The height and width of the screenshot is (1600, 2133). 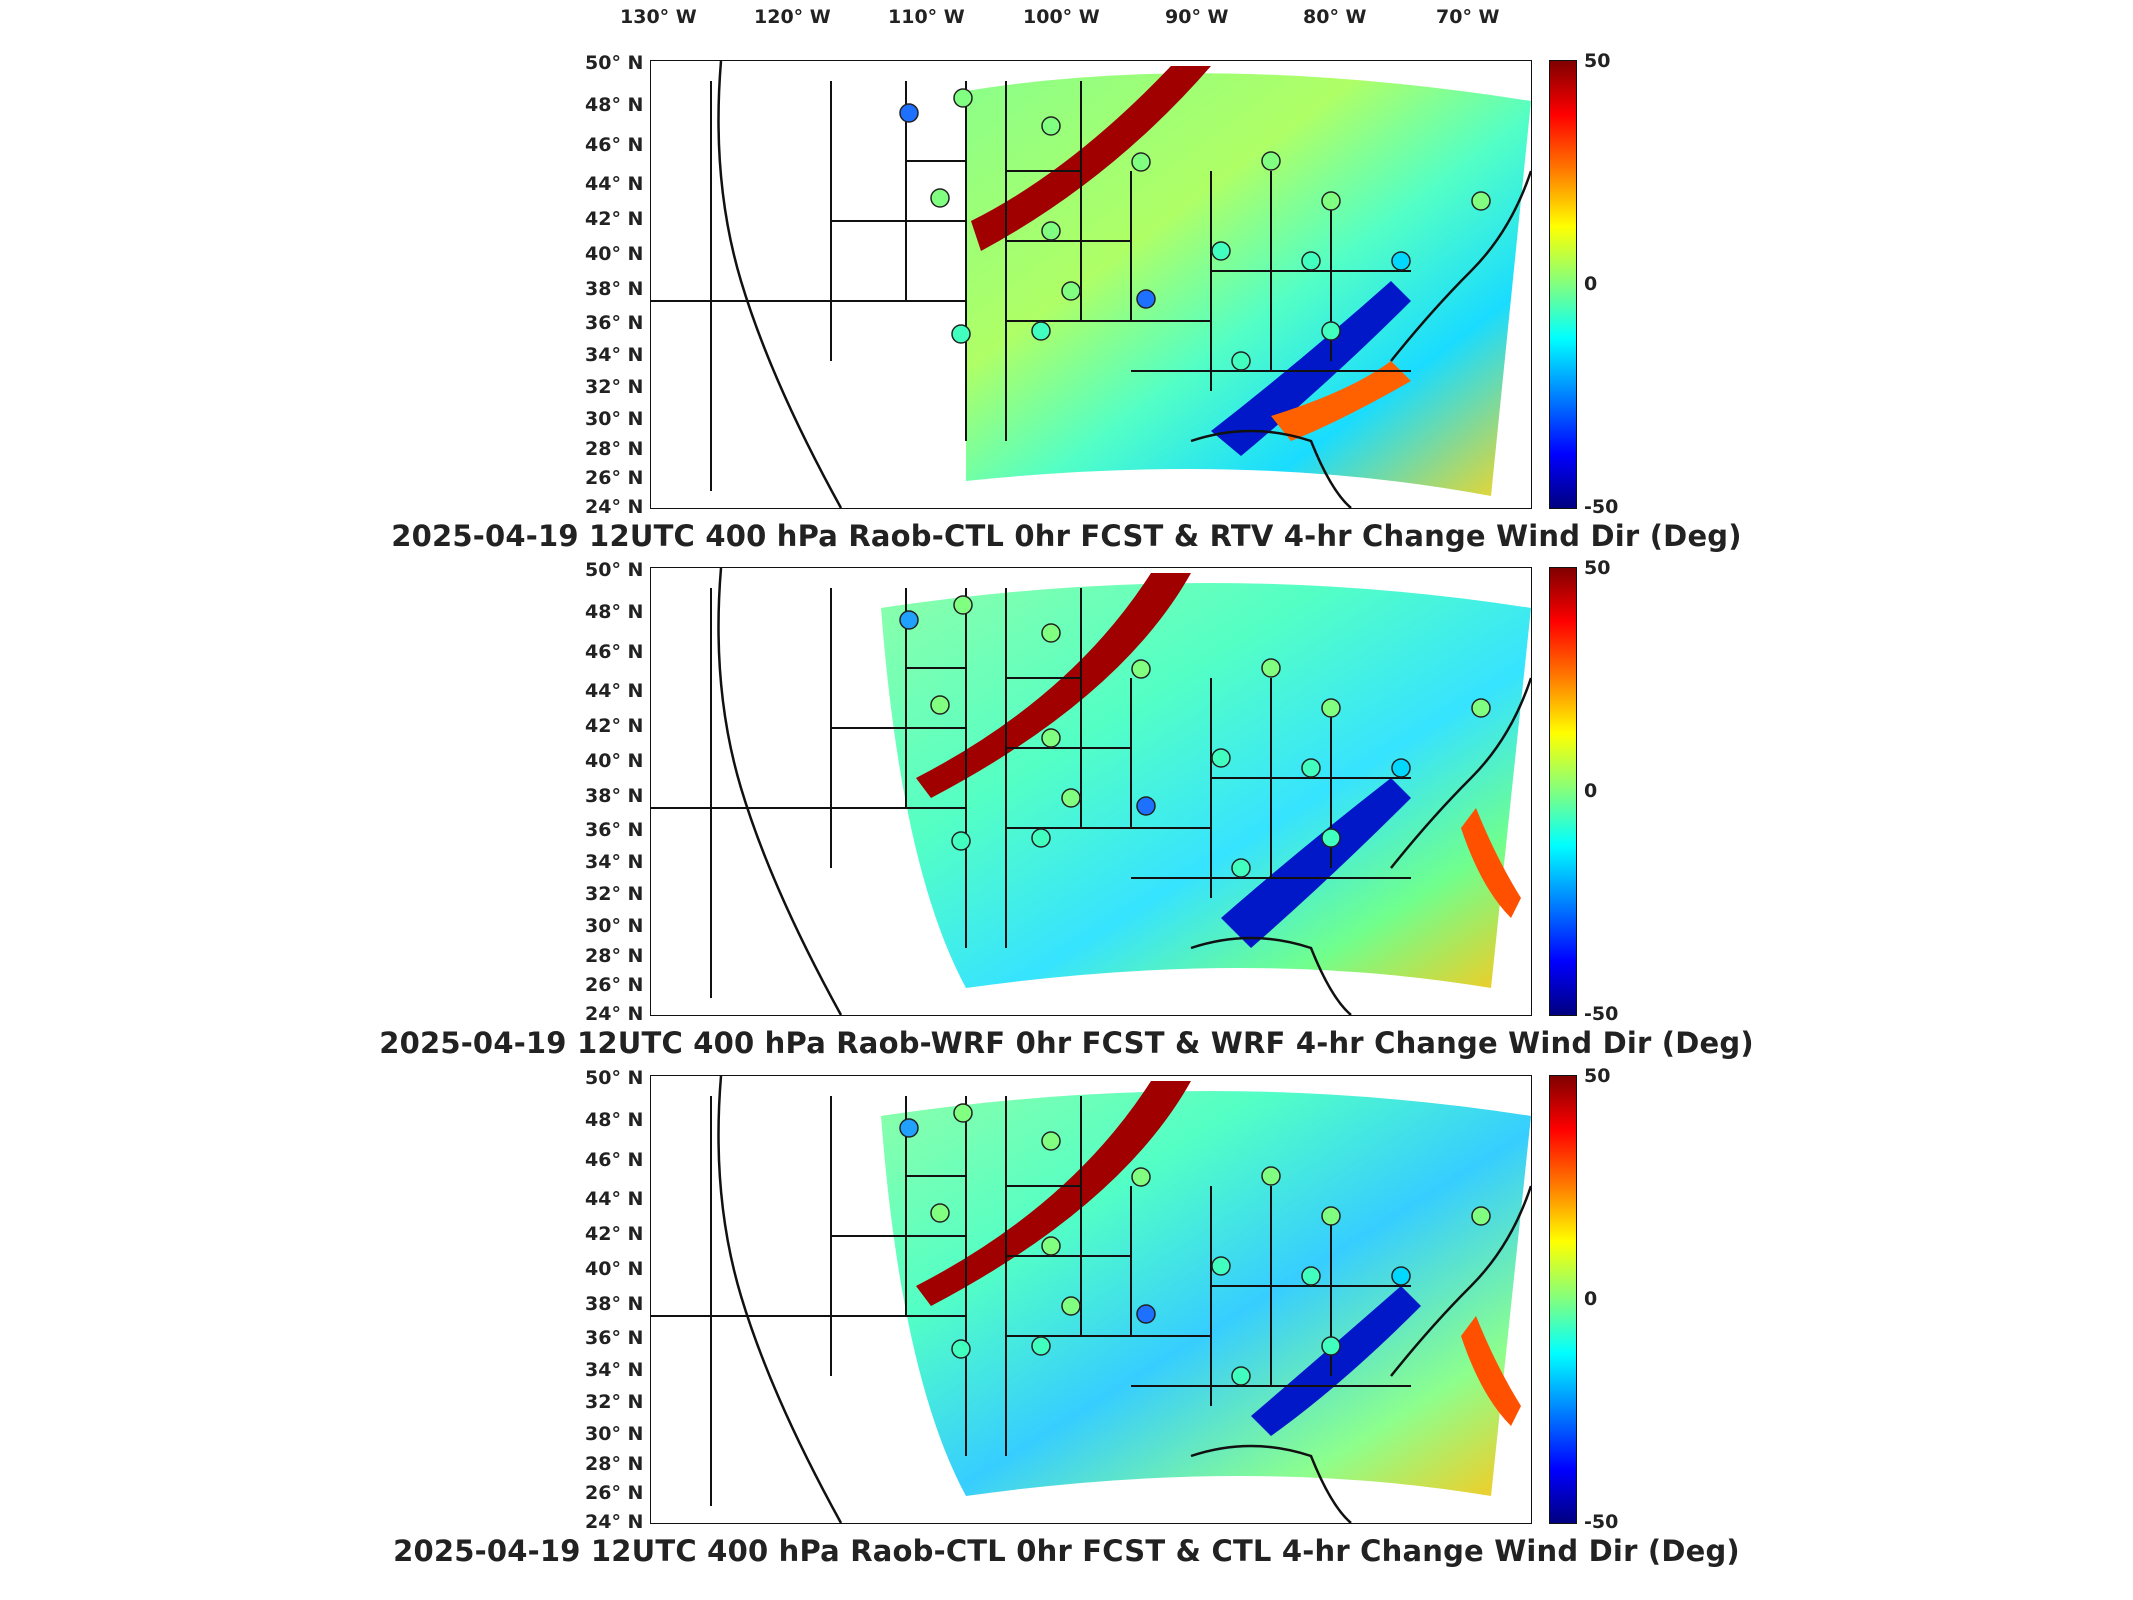 What do you see at coordinates (1335, 17) in the screenshot?
I see `lon-label: 80° W` at bounding box center [1335, 17].